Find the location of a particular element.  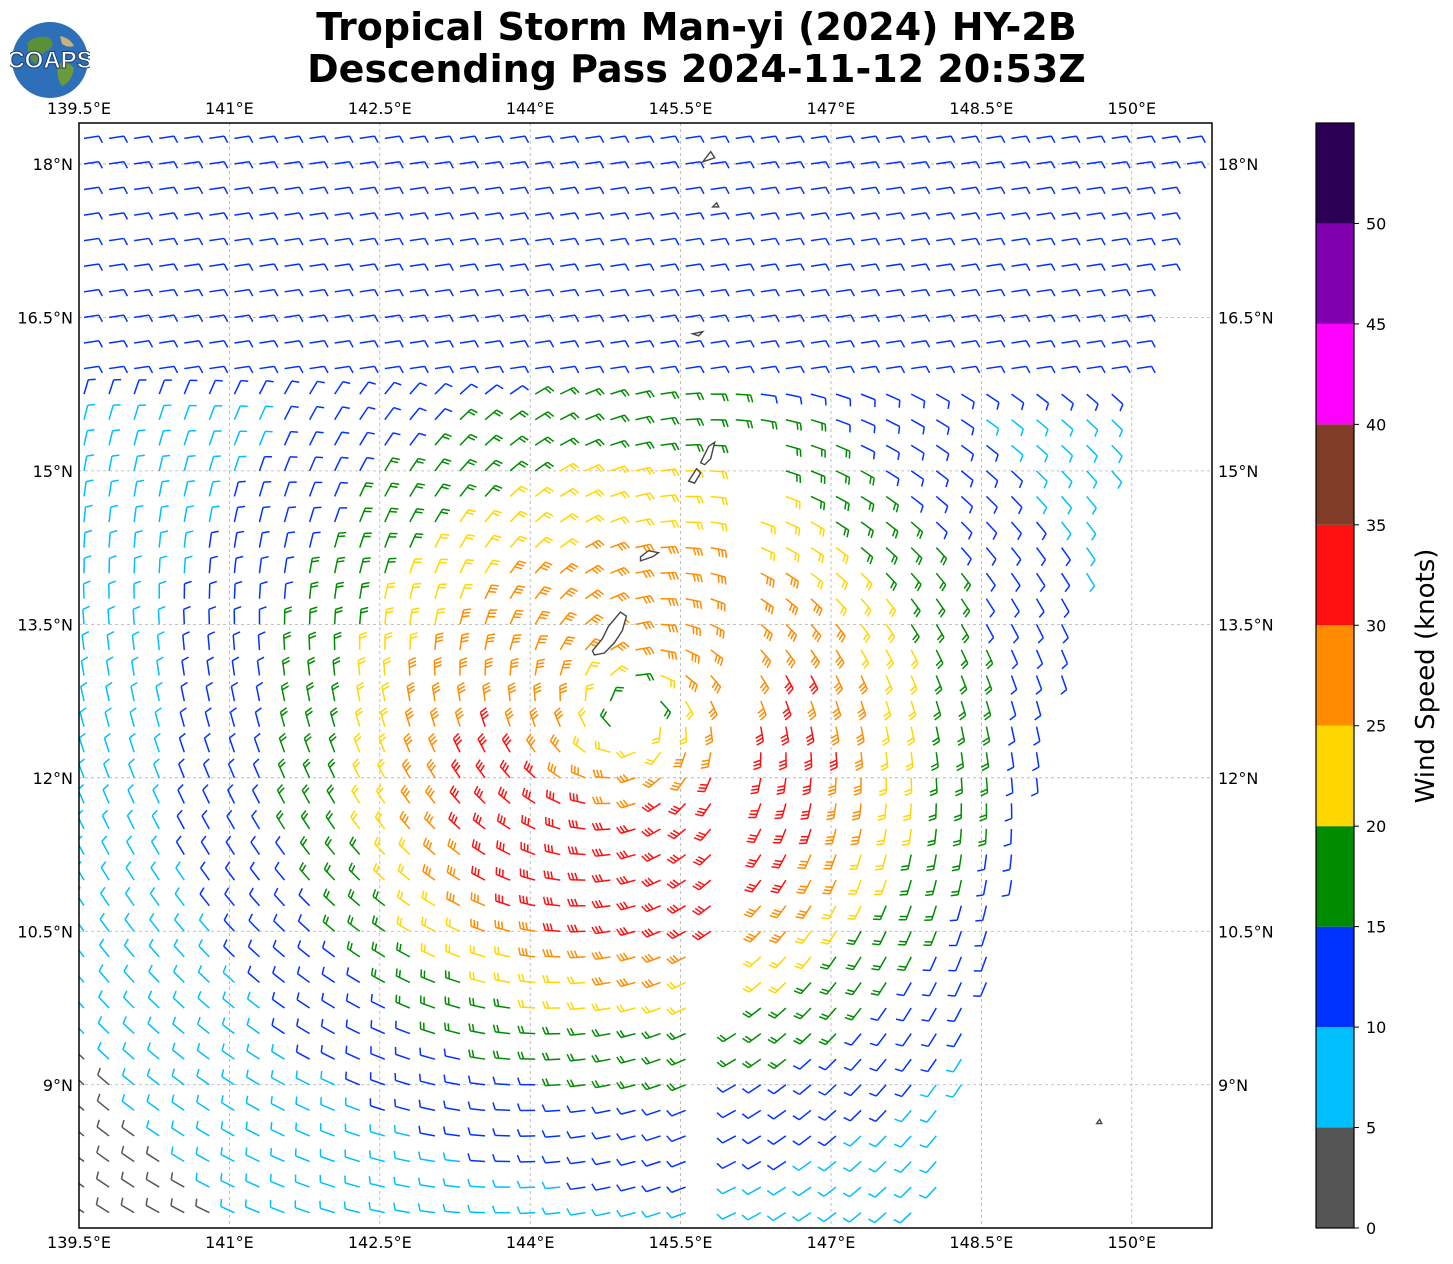

colorbar-bin is located at coordinates (1335, 1177).